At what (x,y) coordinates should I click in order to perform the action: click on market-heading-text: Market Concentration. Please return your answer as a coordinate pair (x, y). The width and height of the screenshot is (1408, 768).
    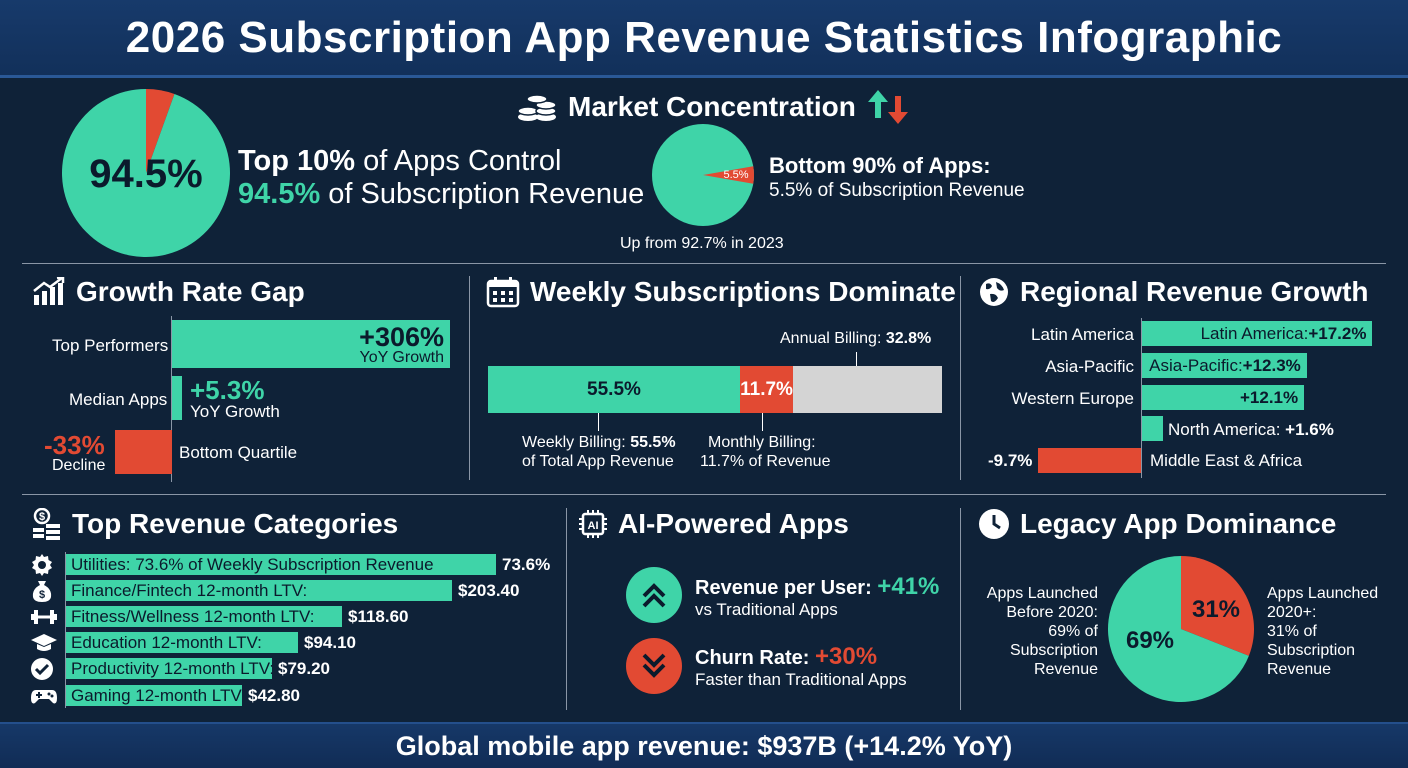
    Looking at the image, I should click on (712, 106).